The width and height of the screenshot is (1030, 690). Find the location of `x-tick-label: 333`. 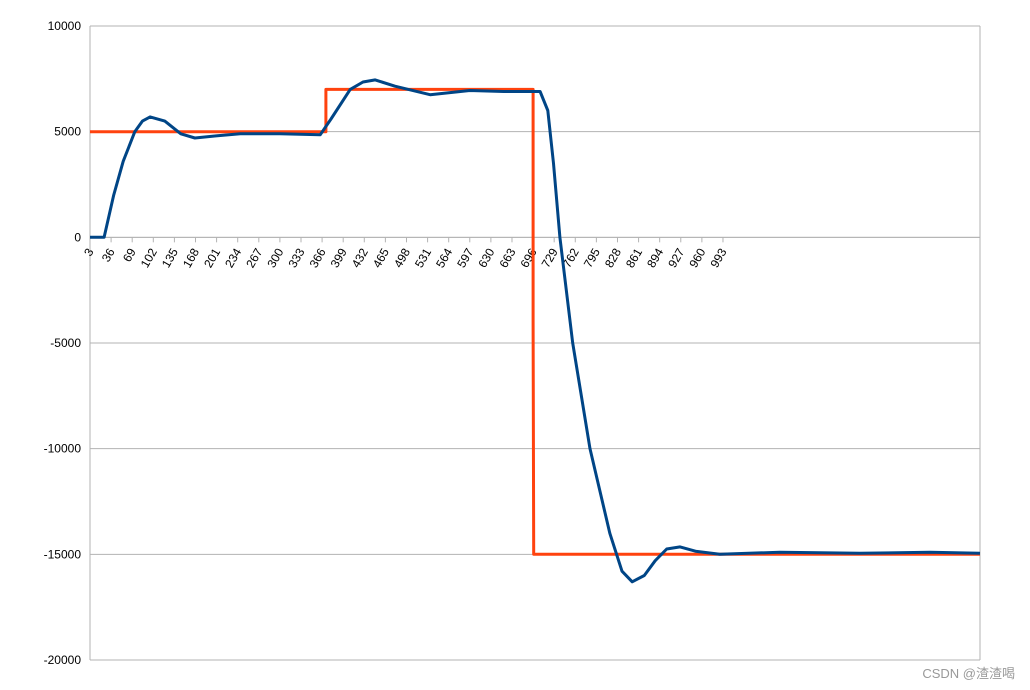

x-tick-label: 333 is located at coordinates (296, 258).